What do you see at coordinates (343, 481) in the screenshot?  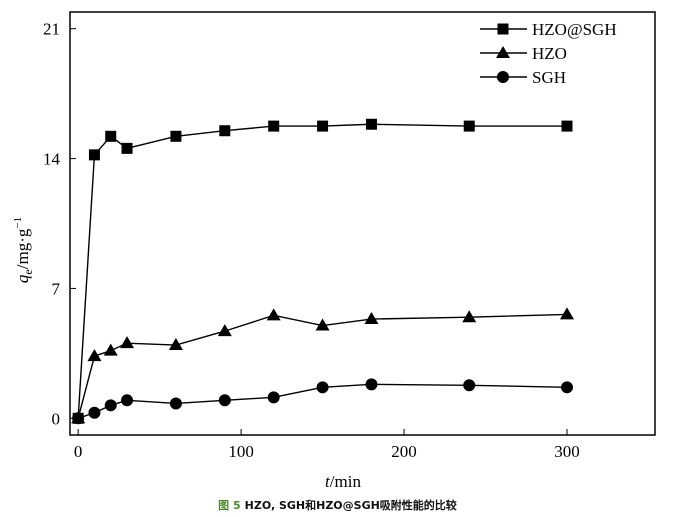 I see `x-axis-label: t/min` at bounding box center [343, 481].